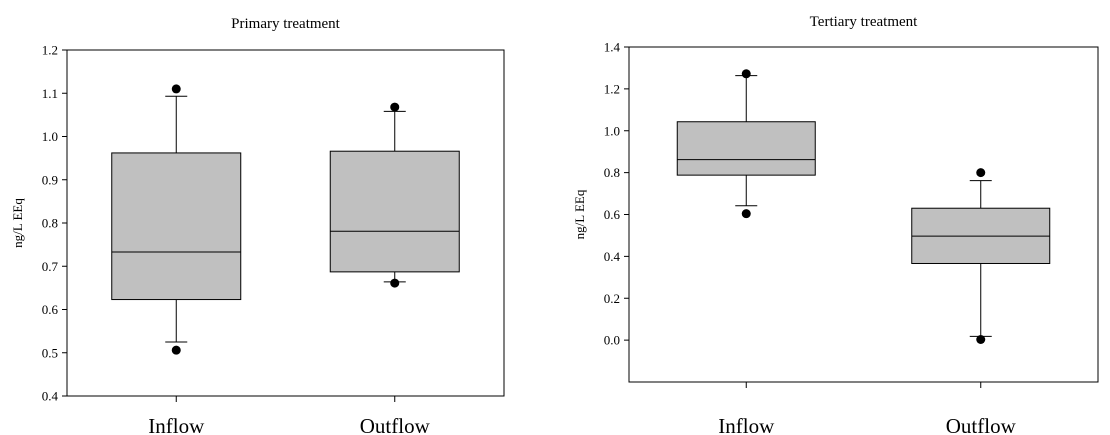  Describe the element at coordinates (612, 47) in the screenshot. I see `y-tick-label: 1.4` at that location.